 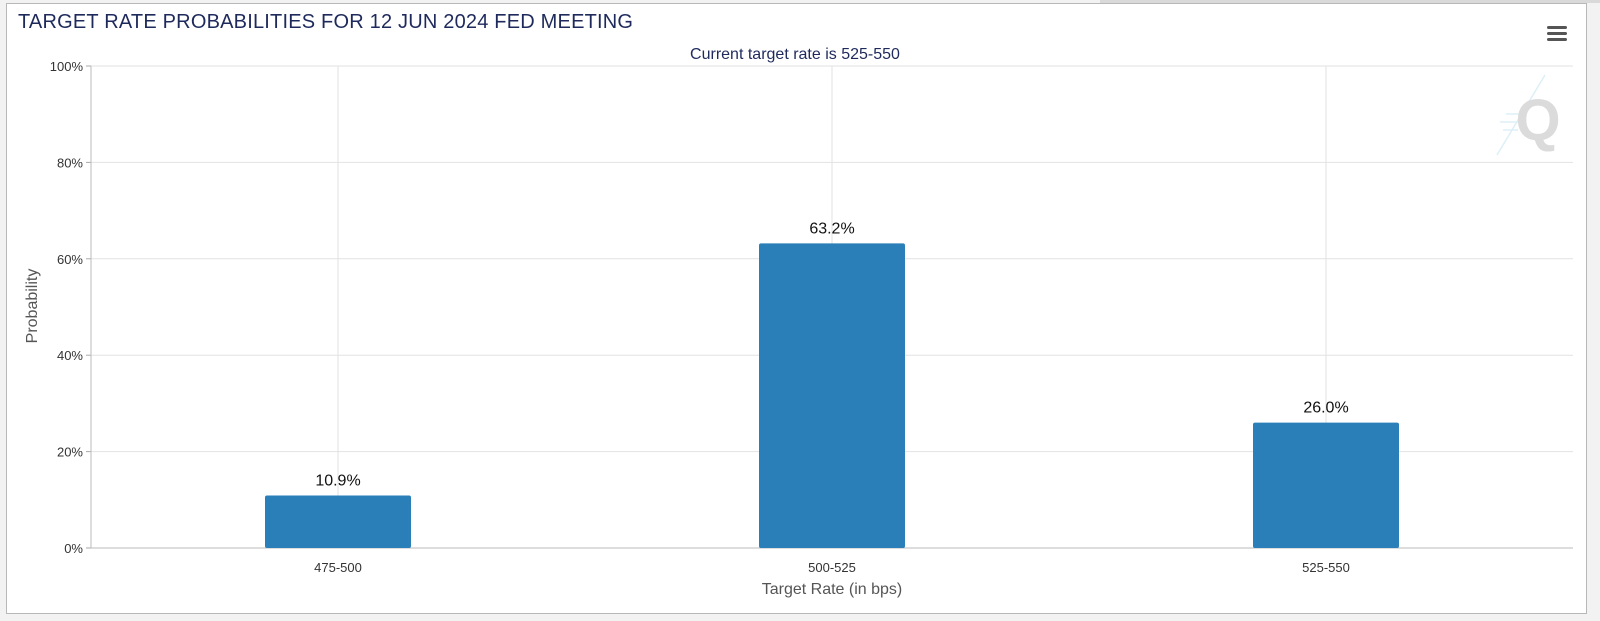 What do you see at coordinates (1537, 120) in the screenshot?
I see `svg-text: Q` at bounding box center [1537, 120].